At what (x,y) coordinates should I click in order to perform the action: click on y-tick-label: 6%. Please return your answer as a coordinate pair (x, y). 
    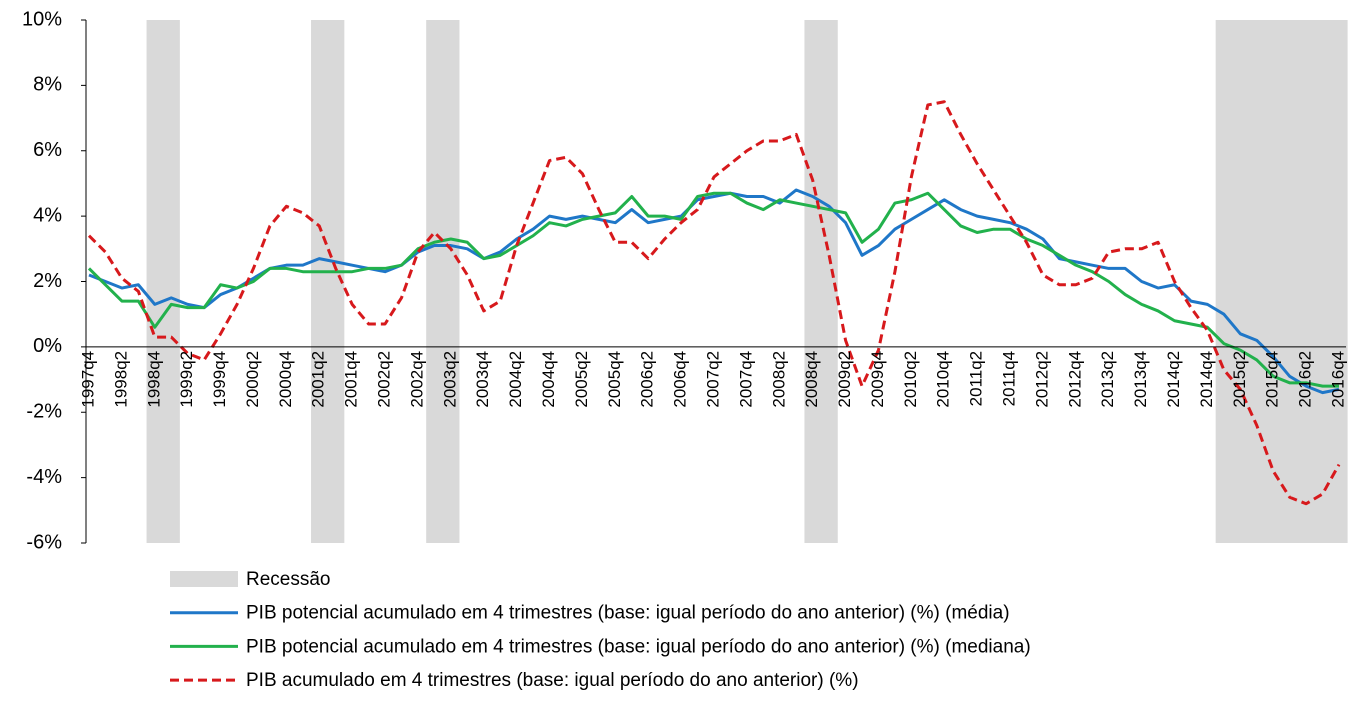
    Looking at the image, I should click on (47, 150).